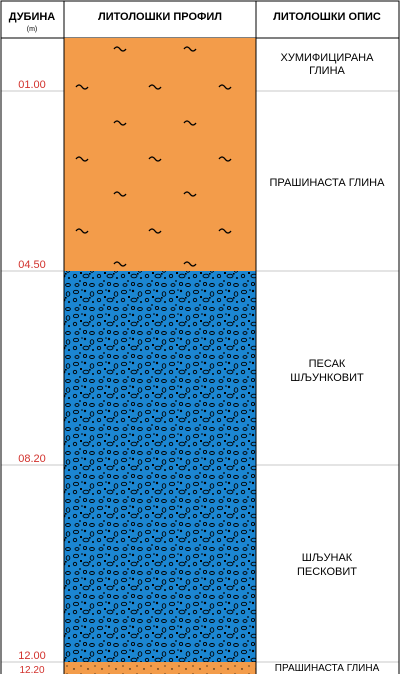 This screenshot has height=674, width=400. What do you see at coordinates (32, 656) in the screenshot?
I see `depth-label: 12.00` at bounding box center [32, 656].